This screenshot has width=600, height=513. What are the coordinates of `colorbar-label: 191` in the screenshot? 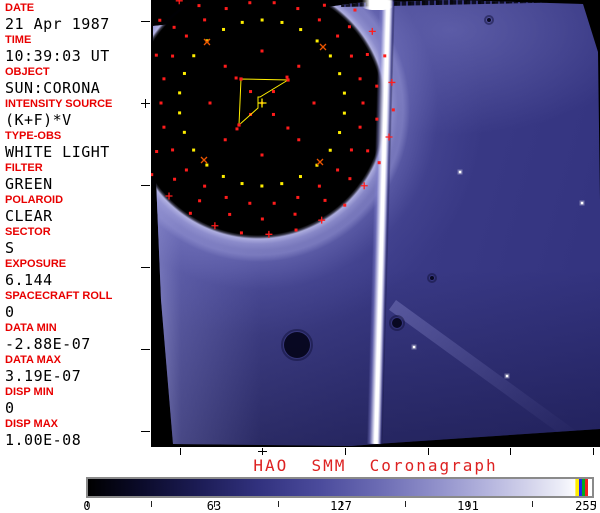 It's located at (468, 506).